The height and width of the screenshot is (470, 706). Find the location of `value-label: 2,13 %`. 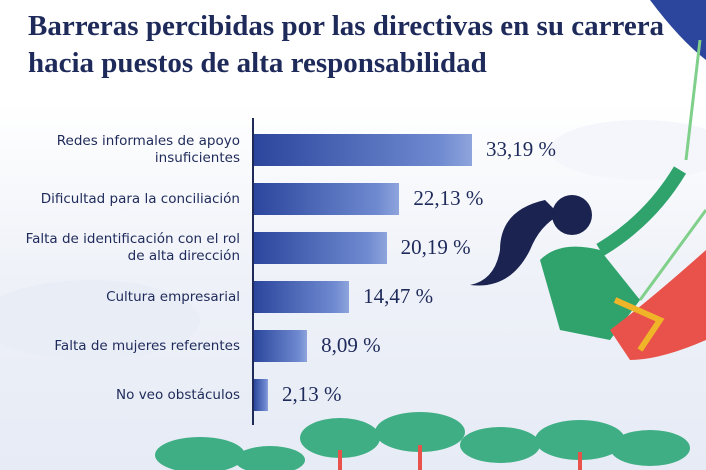

value-label: 2,13 % is located at coordinates (311, 394).